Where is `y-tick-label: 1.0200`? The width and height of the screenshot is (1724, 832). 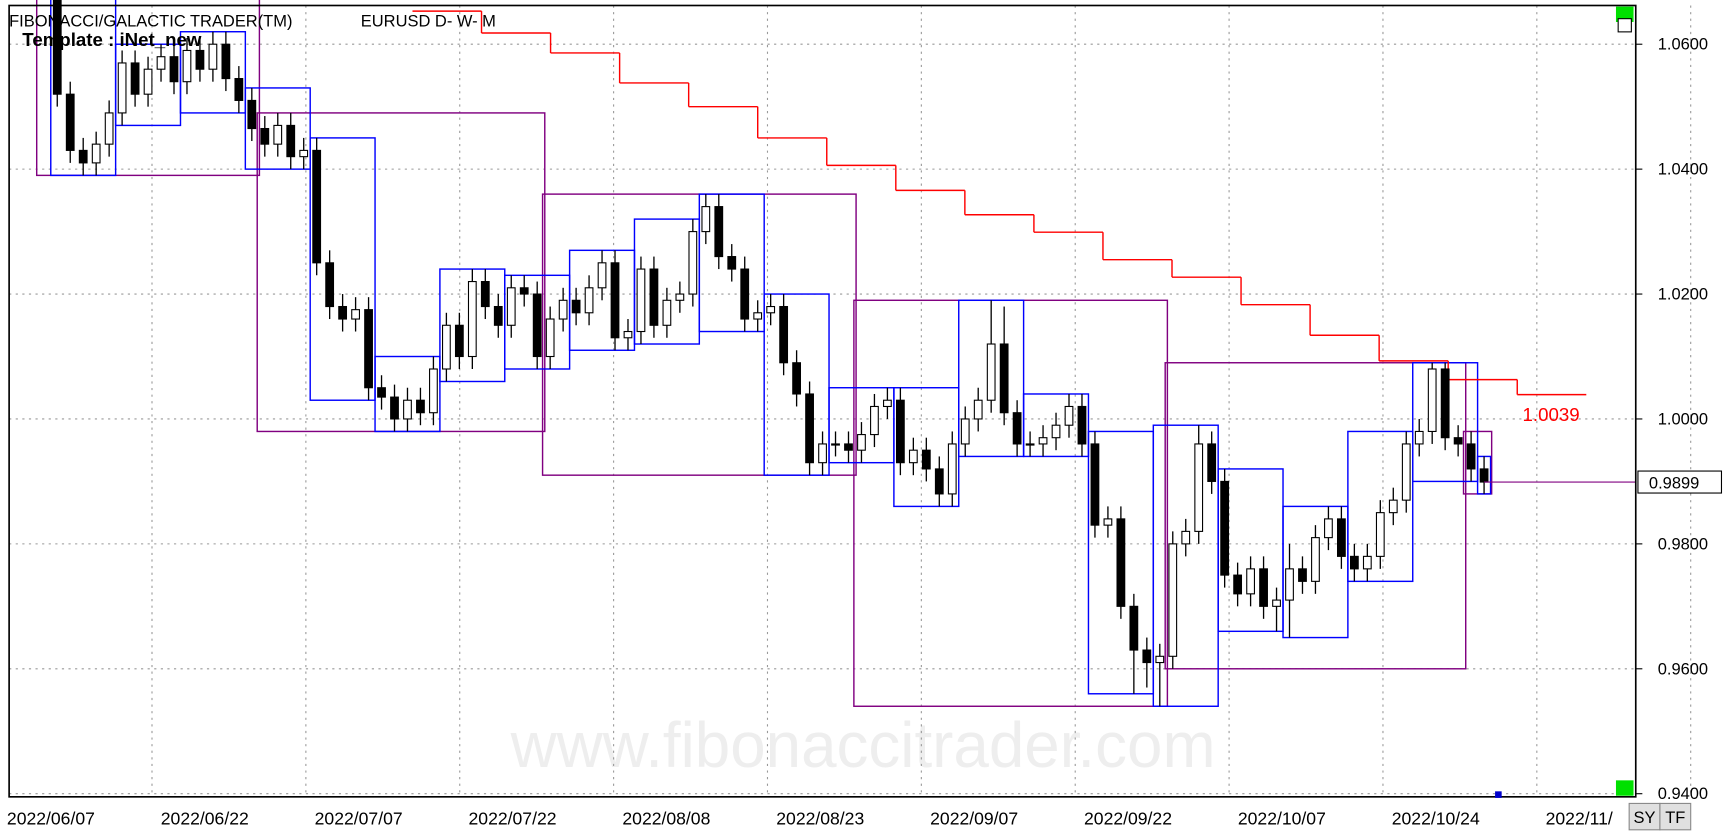 y-tick-label: 1.0200 is located at coordinates (1683, 295).